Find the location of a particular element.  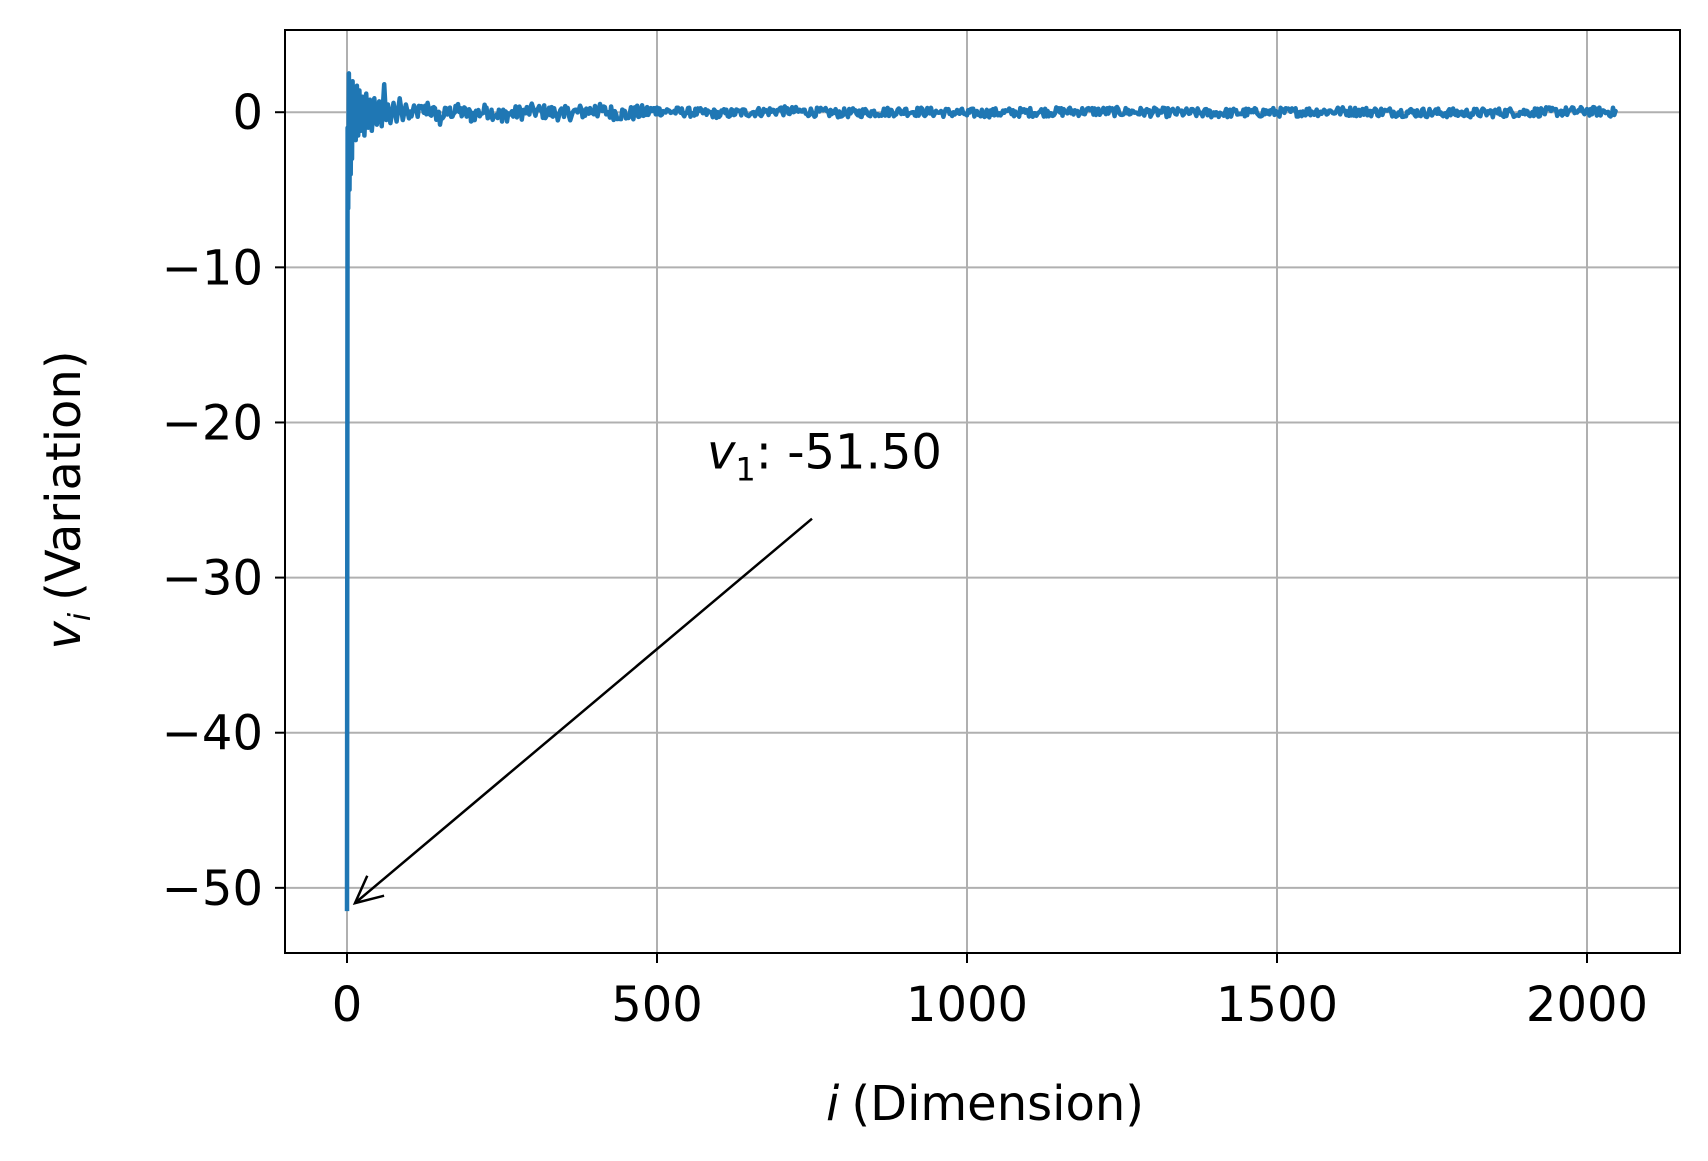

y-tick-label: −10 is located at coordinates (212, 268).